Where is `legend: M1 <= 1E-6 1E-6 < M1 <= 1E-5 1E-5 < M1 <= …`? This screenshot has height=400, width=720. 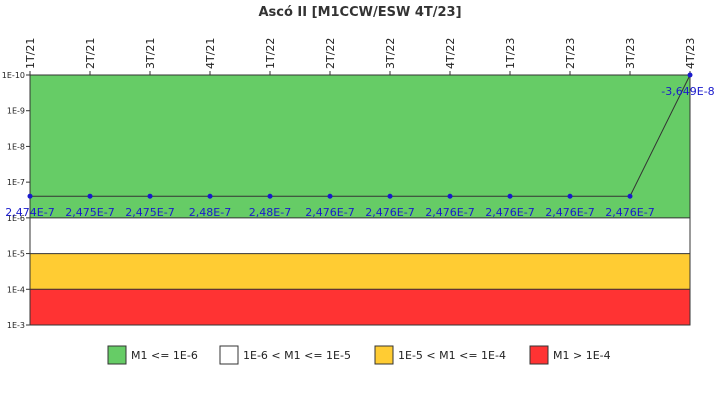
legend: M1 <= 1E-6 1E-6 < M1 <= 1E-5 1E-5 < M1 <= … is located at coordinates (359, 355).